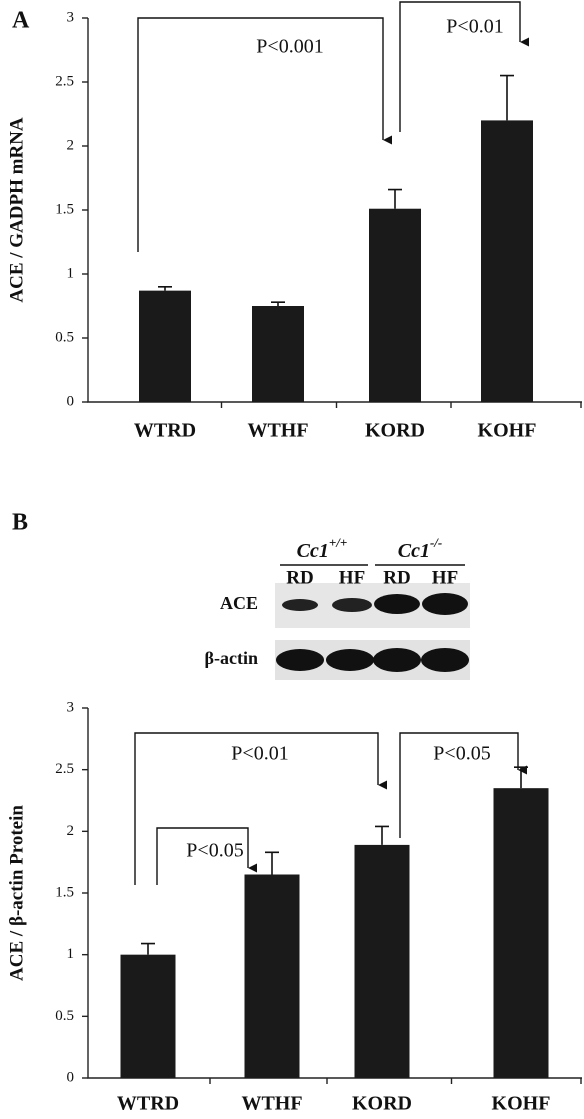 This screenshot has height=1119, width=584. Describe the element at coordinates (289, 47) in the screenshot. I see `p-value: P<0.001` at that location.